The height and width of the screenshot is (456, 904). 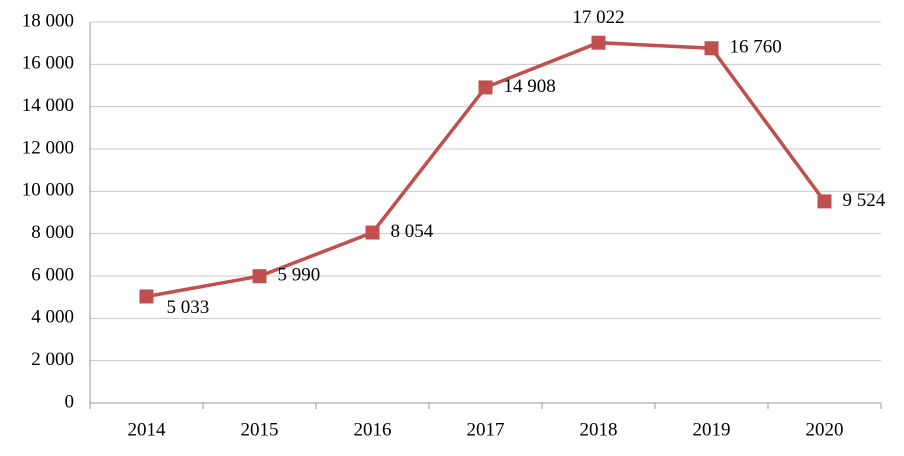 I want to click on y-tick-label: 14 000, so click(x=48, y=105).